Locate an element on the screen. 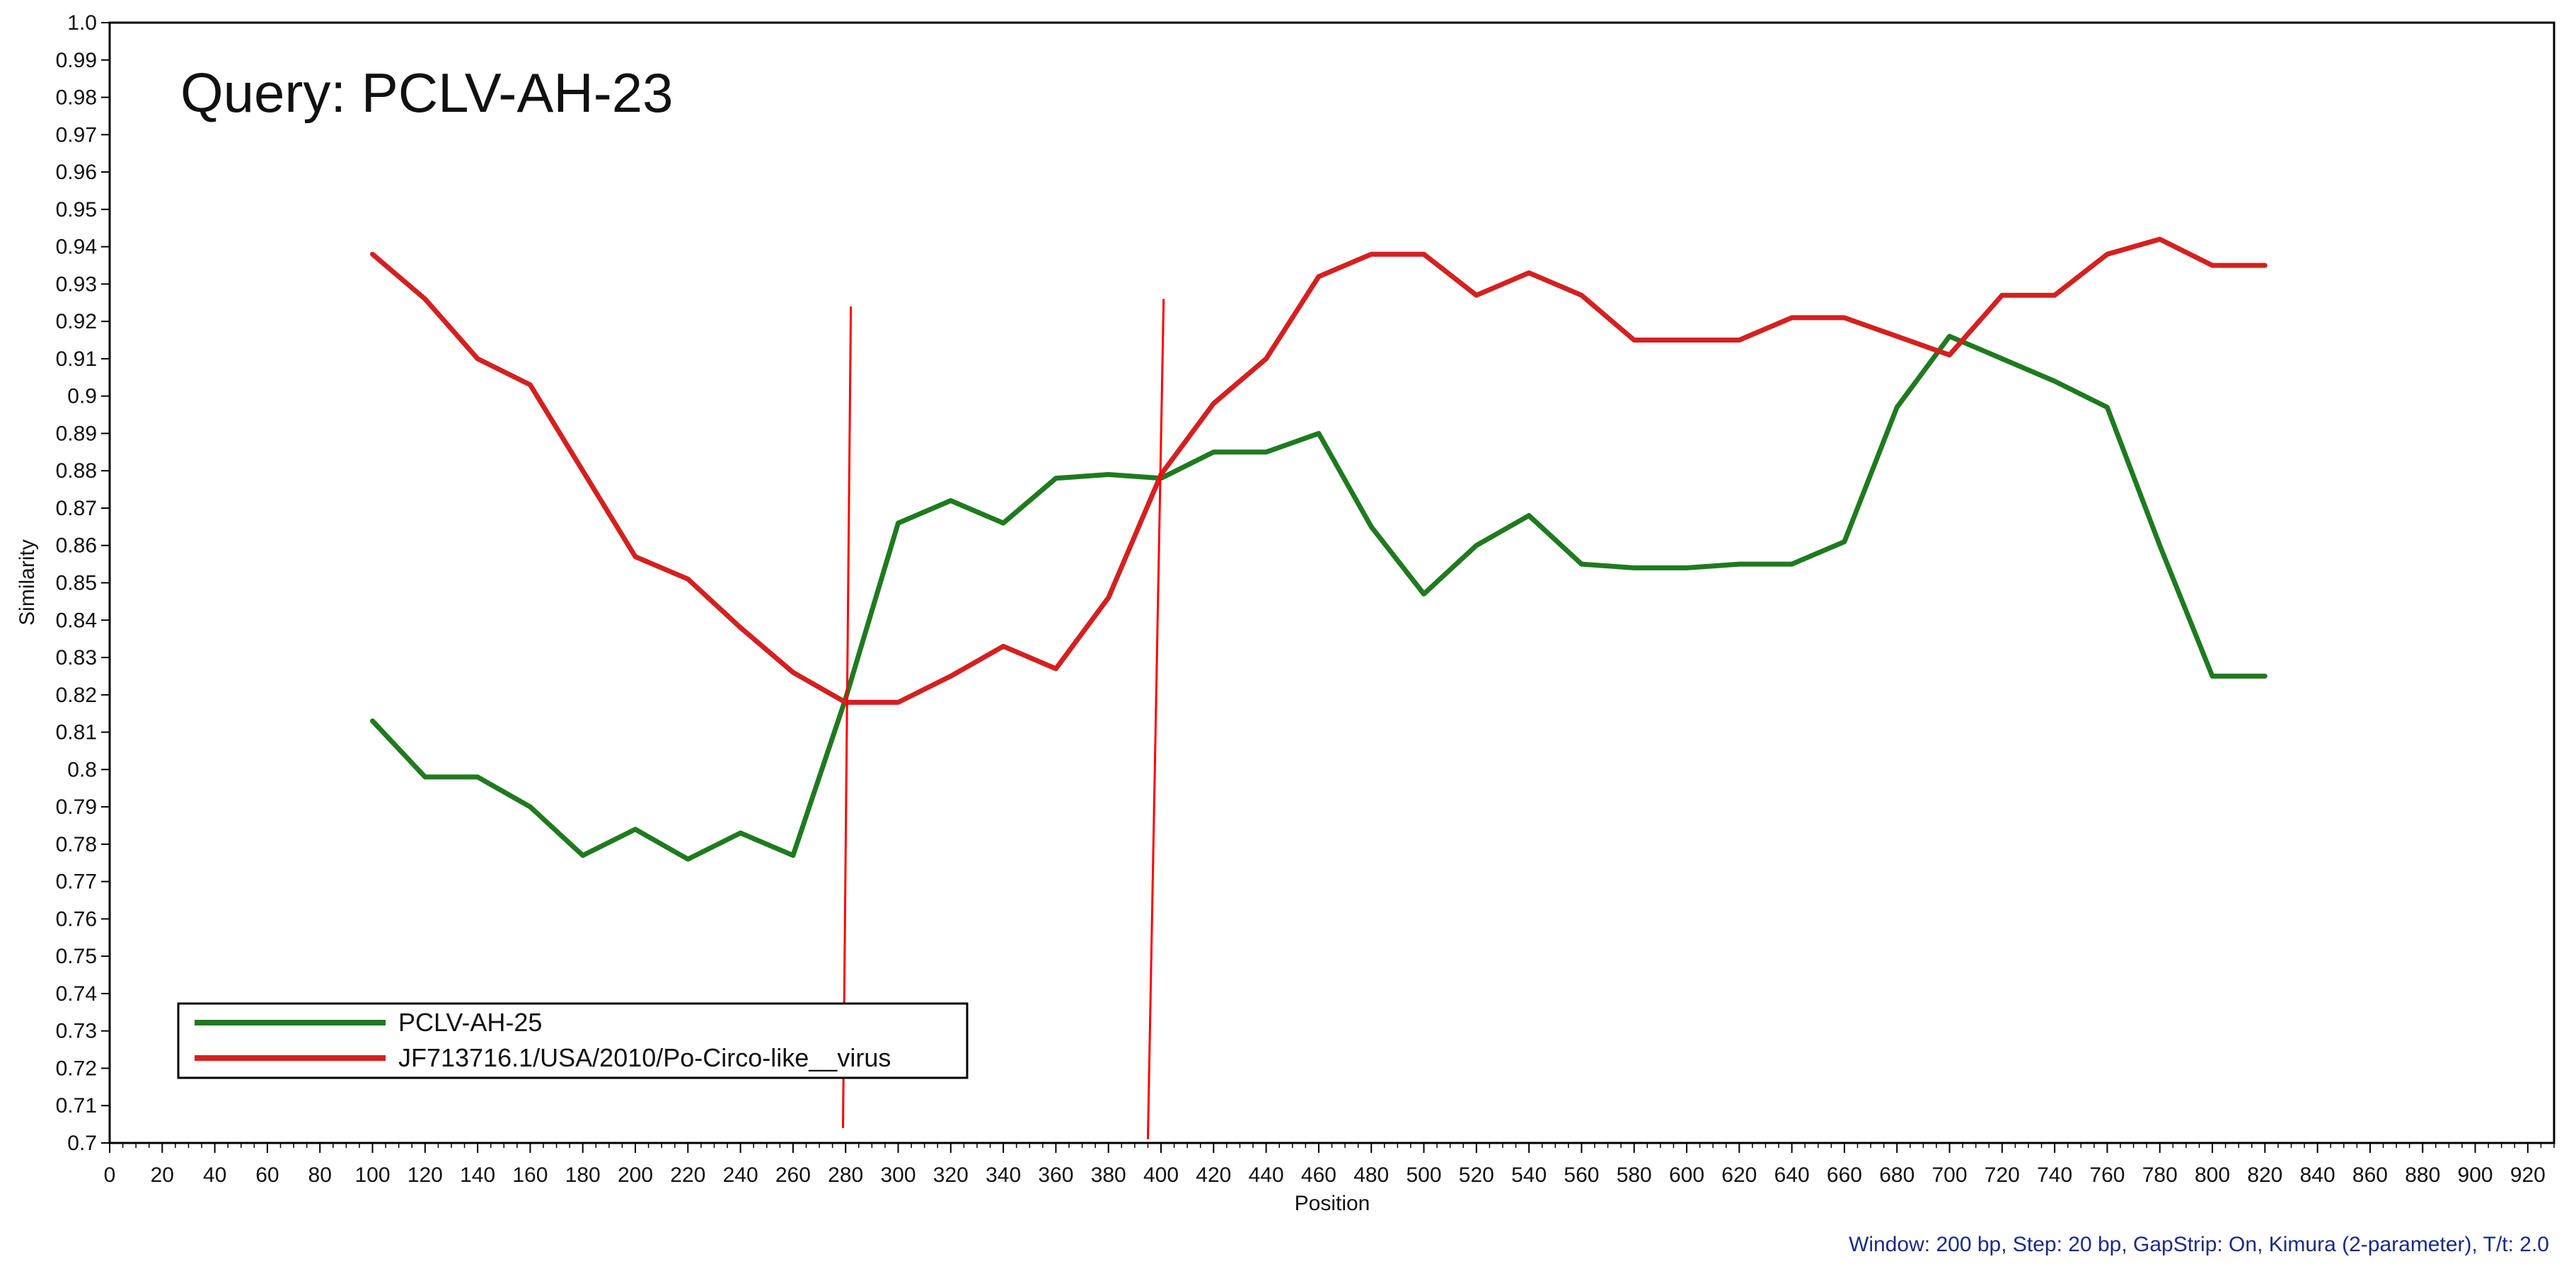 The width and height of the screenshot is (2576, 1276). y-tick-label: 0.81 is located at coordinates (76, 733).